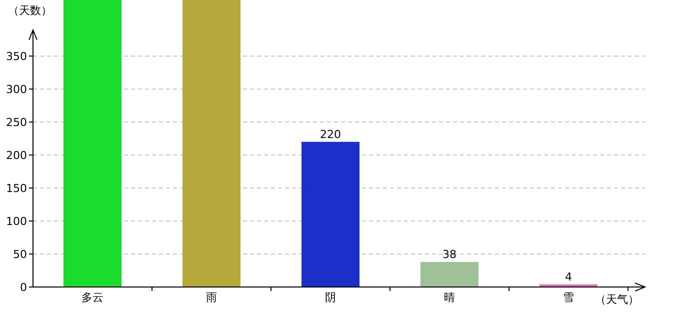 The height and width of the screenshot is (320, 680). Describe the element at coordinates (30, 10) in the screenshot. I see `y-axis-title: （天数）` at that location.